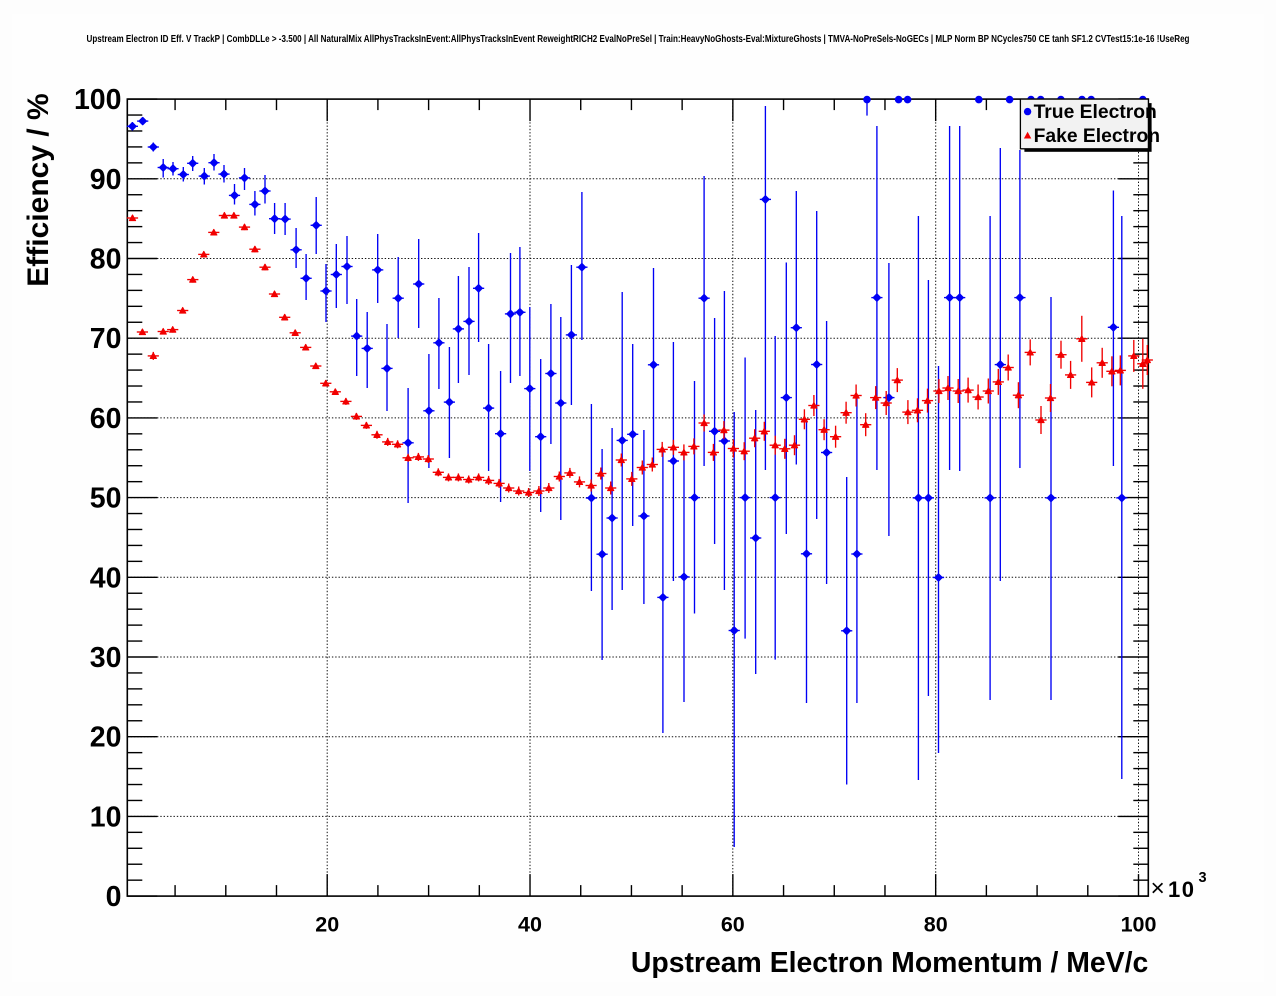  I want to click on svg-text: True Electron, so click(1095, 112).